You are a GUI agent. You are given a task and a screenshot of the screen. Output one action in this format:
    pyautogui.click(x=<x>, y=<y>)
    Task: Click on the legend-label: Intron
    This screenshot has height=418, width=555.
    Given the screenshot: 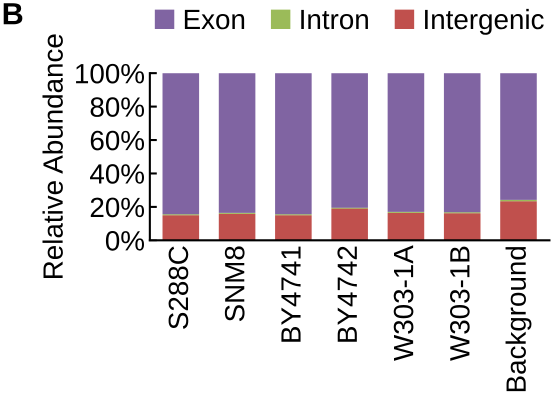 What is the action you would take?
    pyautogui.click(x=334, y=20)
    